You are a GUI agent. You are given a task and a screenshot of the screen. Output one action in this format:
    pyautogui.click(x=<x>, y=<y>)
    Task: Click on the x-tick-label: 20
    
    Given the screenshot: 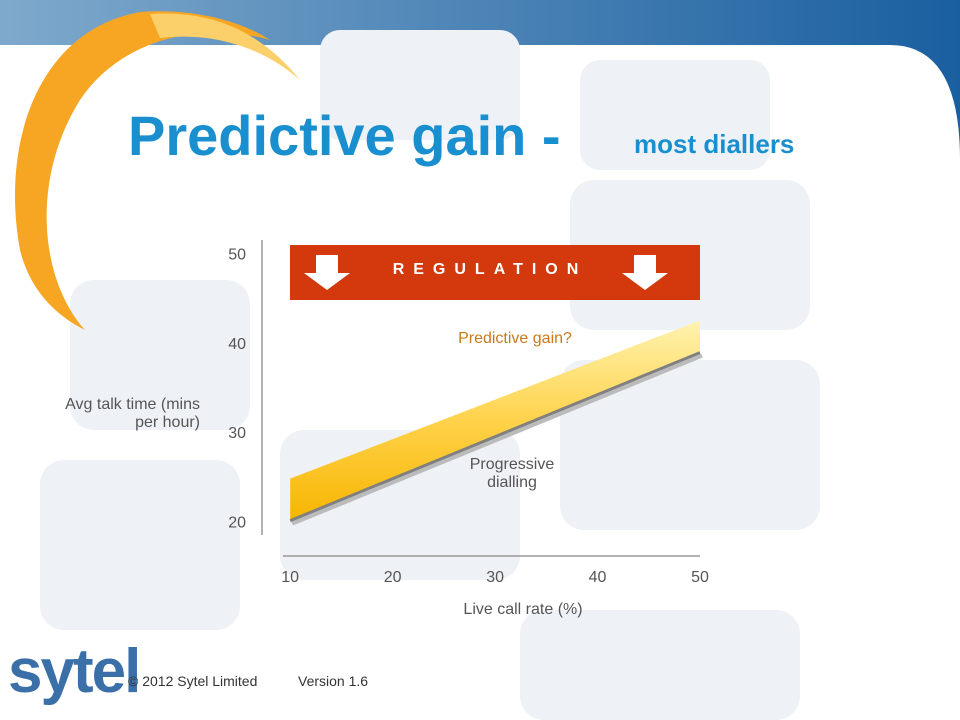 What is the action you would take?
    pyautogui.click(x=393, y=577)
    